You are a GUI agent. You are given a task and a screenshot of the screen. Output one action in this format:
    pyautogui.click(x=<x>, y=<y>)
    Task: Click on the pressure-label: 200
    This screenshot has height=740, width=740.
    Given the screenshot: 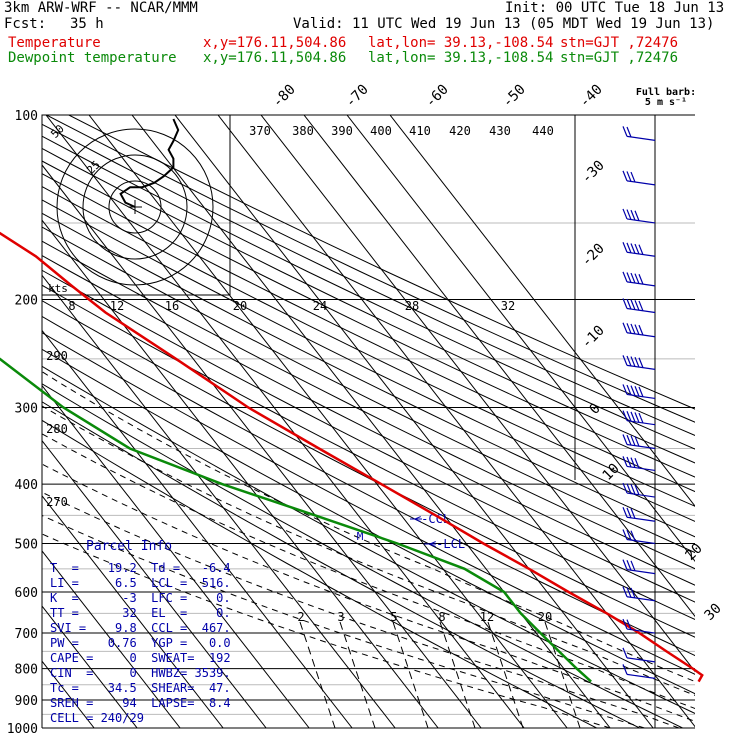 What is the action you would take?
    pyautogui.click(x=26, y=301)
    